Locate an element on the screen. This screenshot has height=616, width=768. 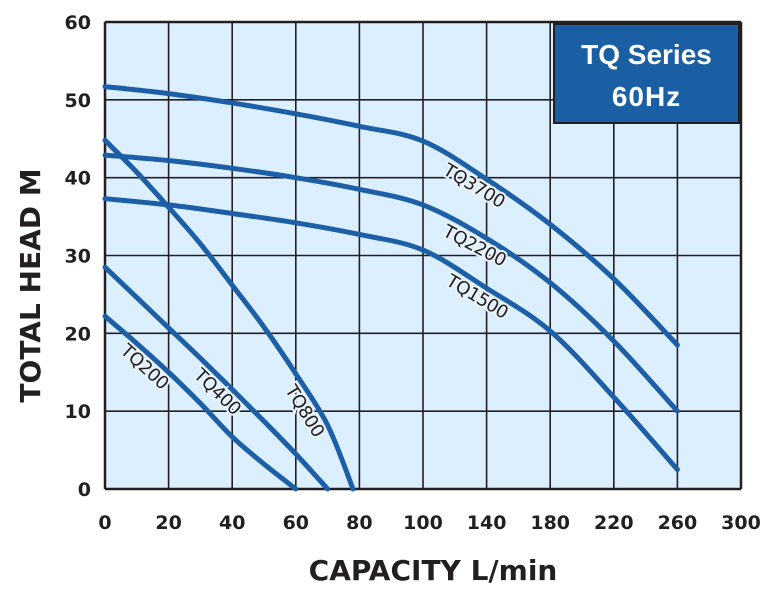
legend-frequency: 60Hz is located at coordinates (646, 96).